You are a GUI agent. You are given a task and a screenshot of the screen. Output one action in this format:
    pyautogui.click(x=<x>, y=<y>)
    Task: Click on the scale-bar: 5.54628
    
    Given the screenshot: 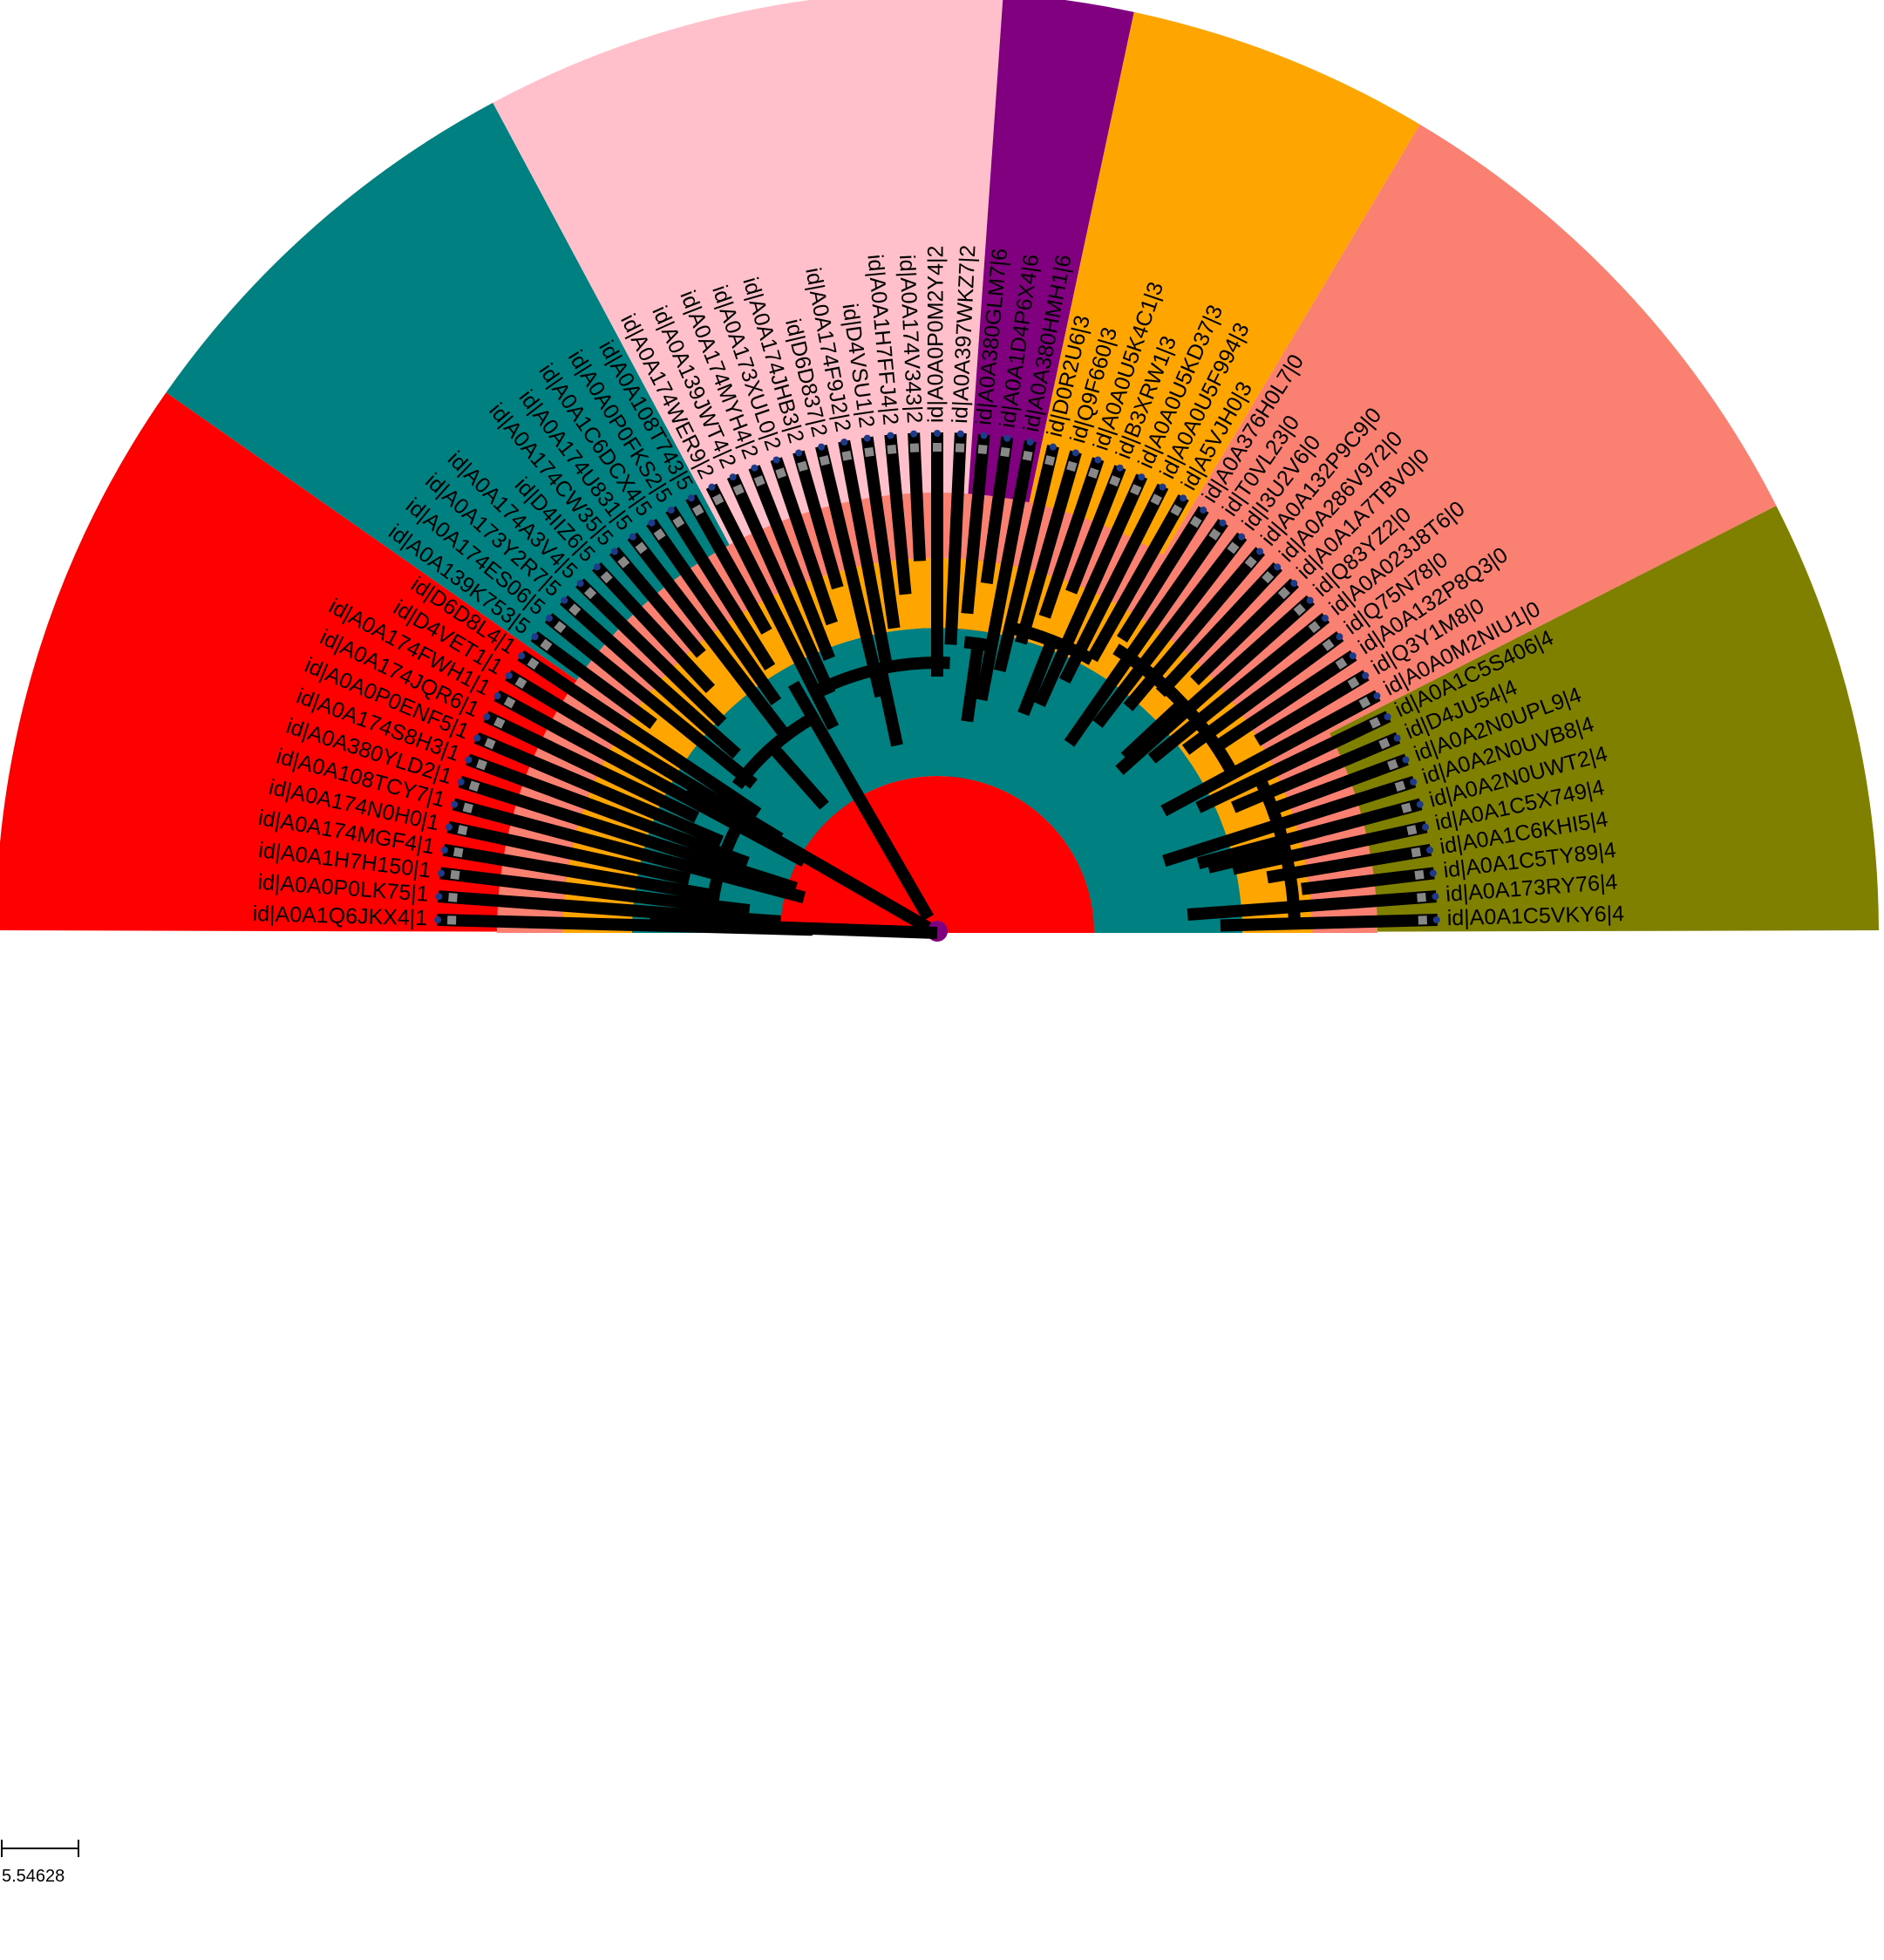 What is the action you would take?
    pyautogui.click(x=40, y=1863)
    